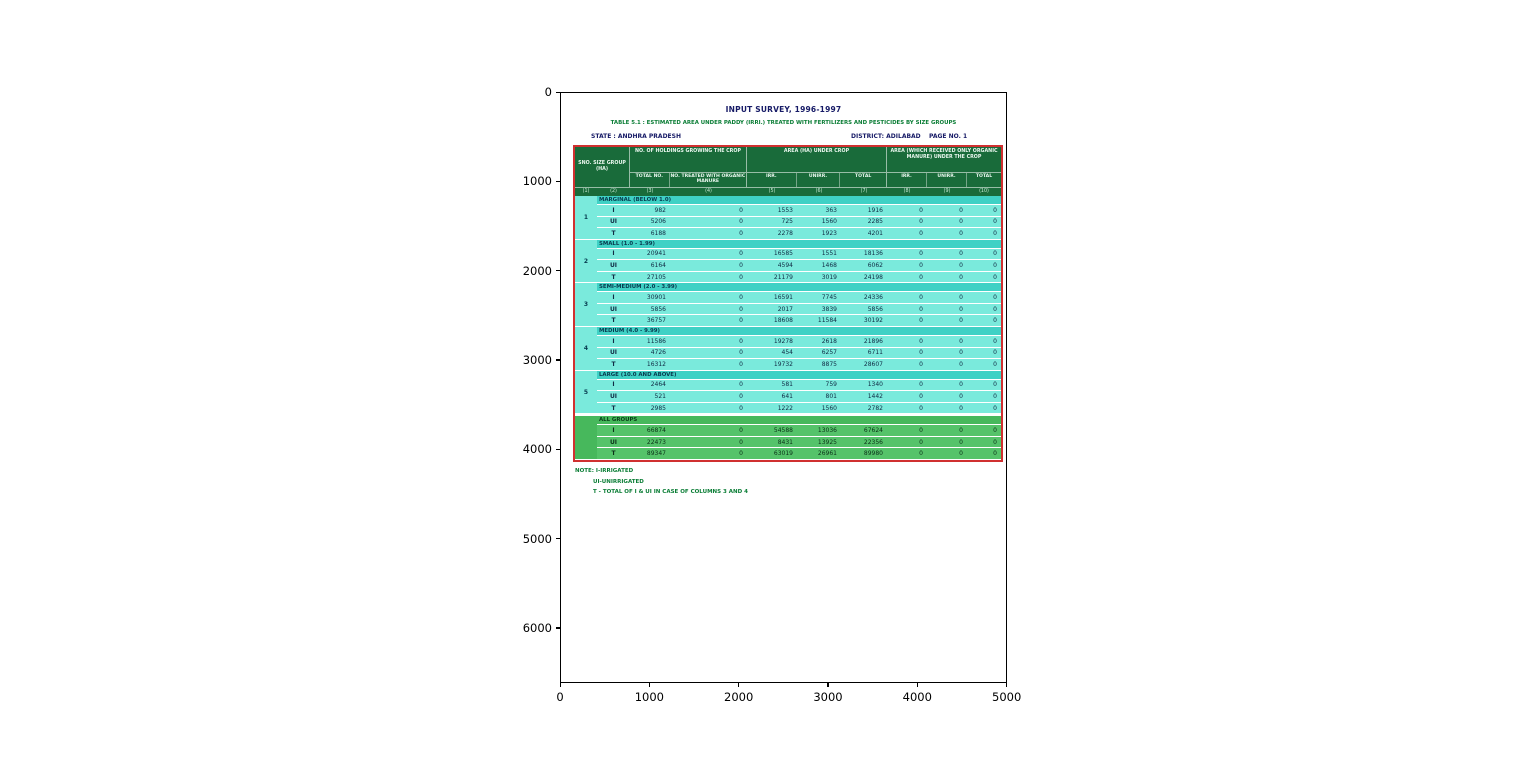 This screenshot has width=1536, height=767. I want to click on cell-value: 27105, so click(656, 277).